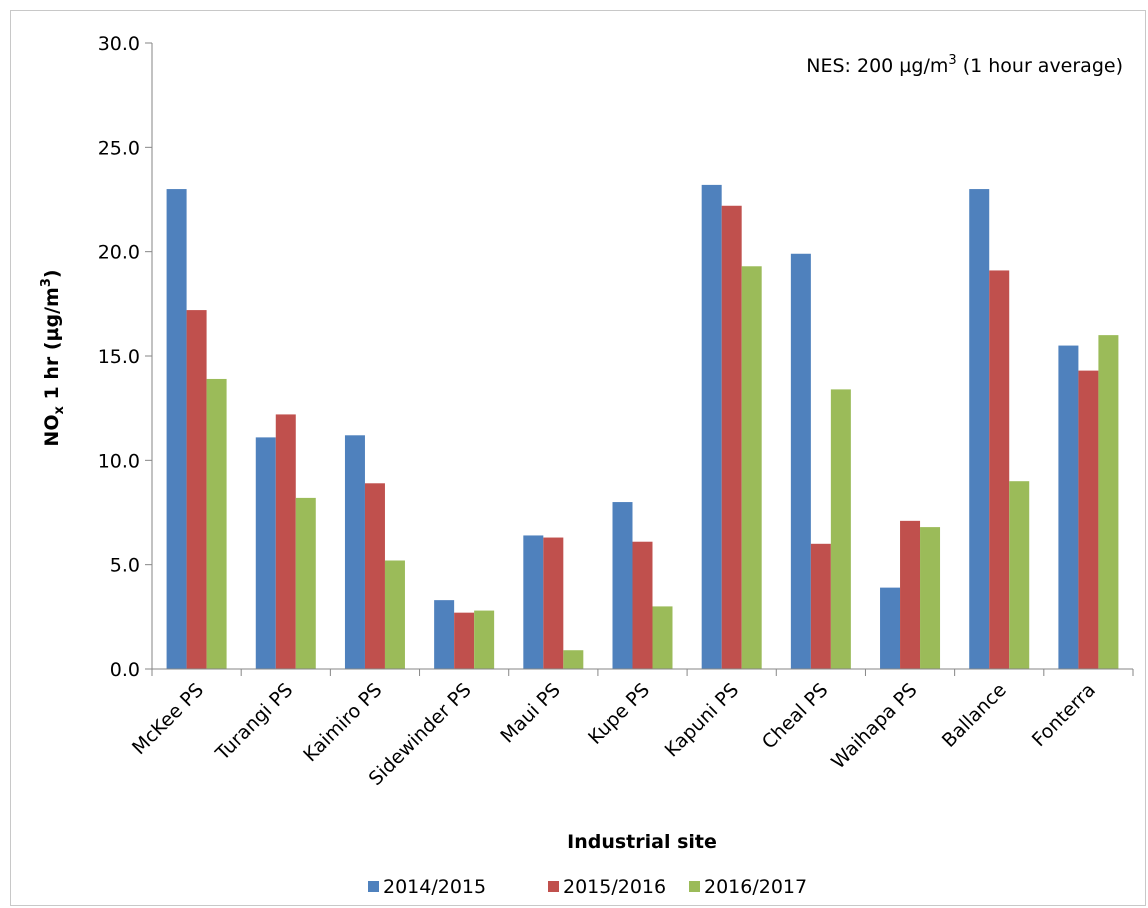  I want to click on bar-2015-2016-ballance, so click(999, 469).